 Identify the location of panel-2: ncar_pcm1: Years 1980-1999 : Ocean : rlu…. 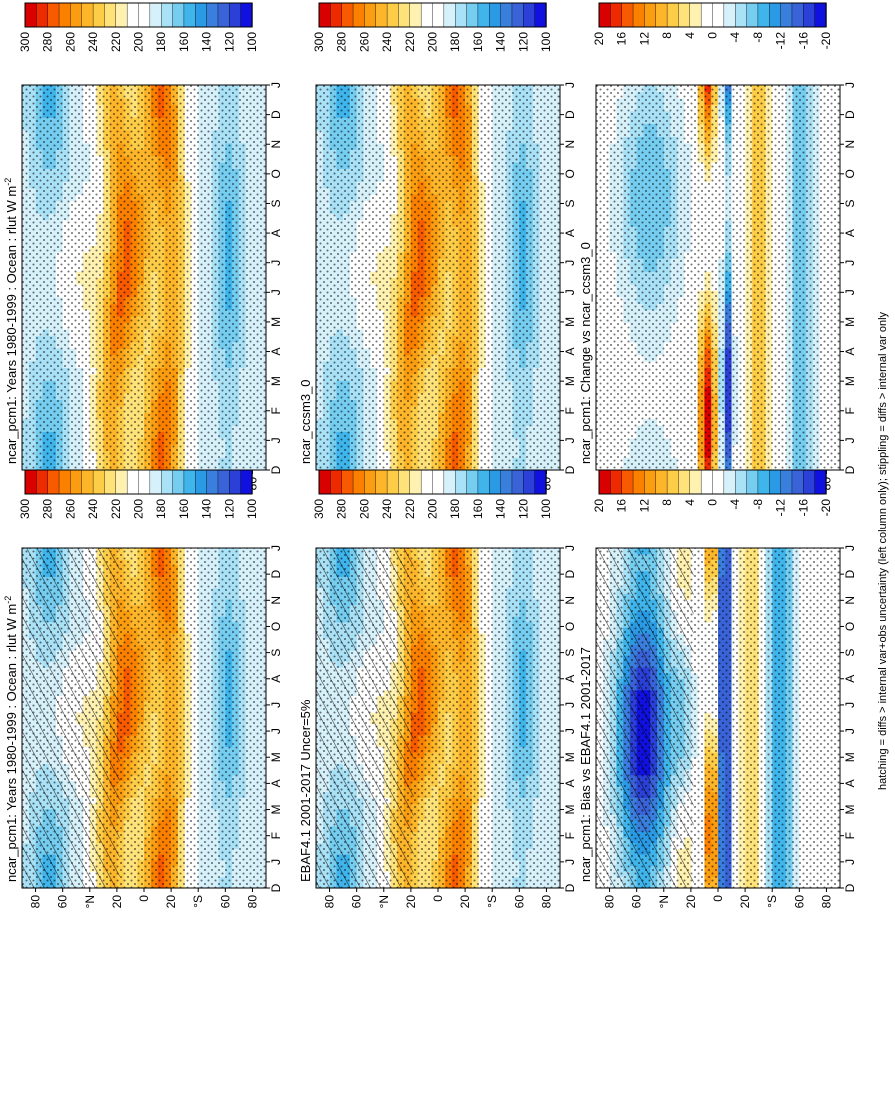
(143, 286).